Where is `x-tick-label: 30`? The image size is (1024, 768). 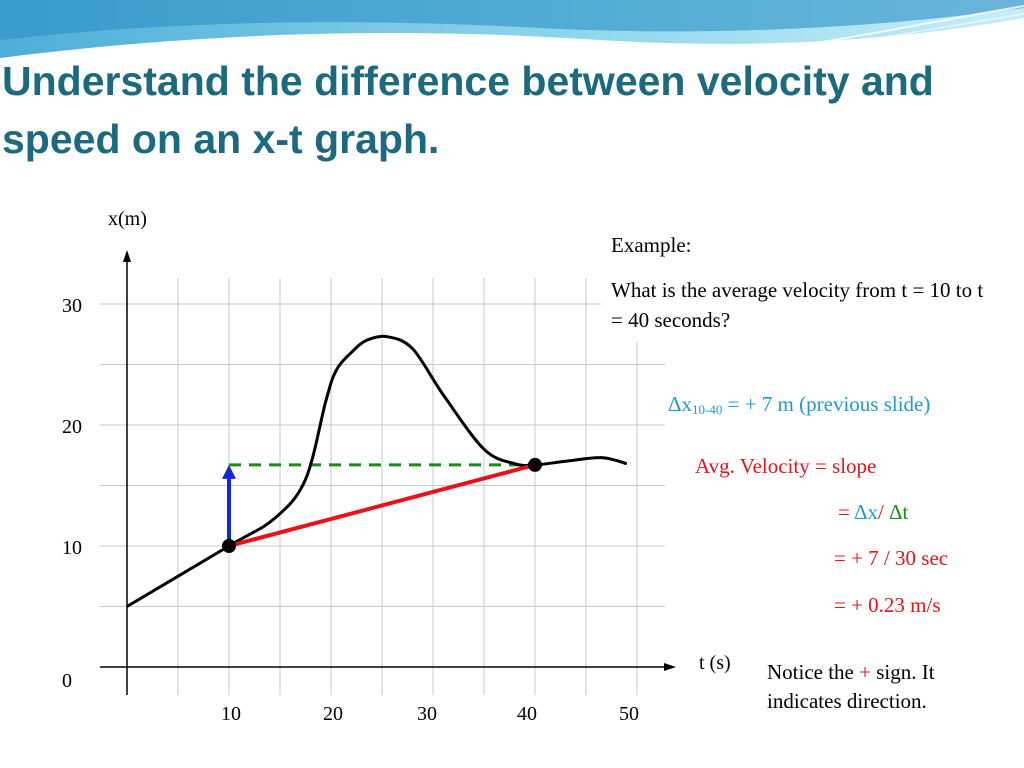
x-tick-label: 30 is located at coordinates (427, 714).